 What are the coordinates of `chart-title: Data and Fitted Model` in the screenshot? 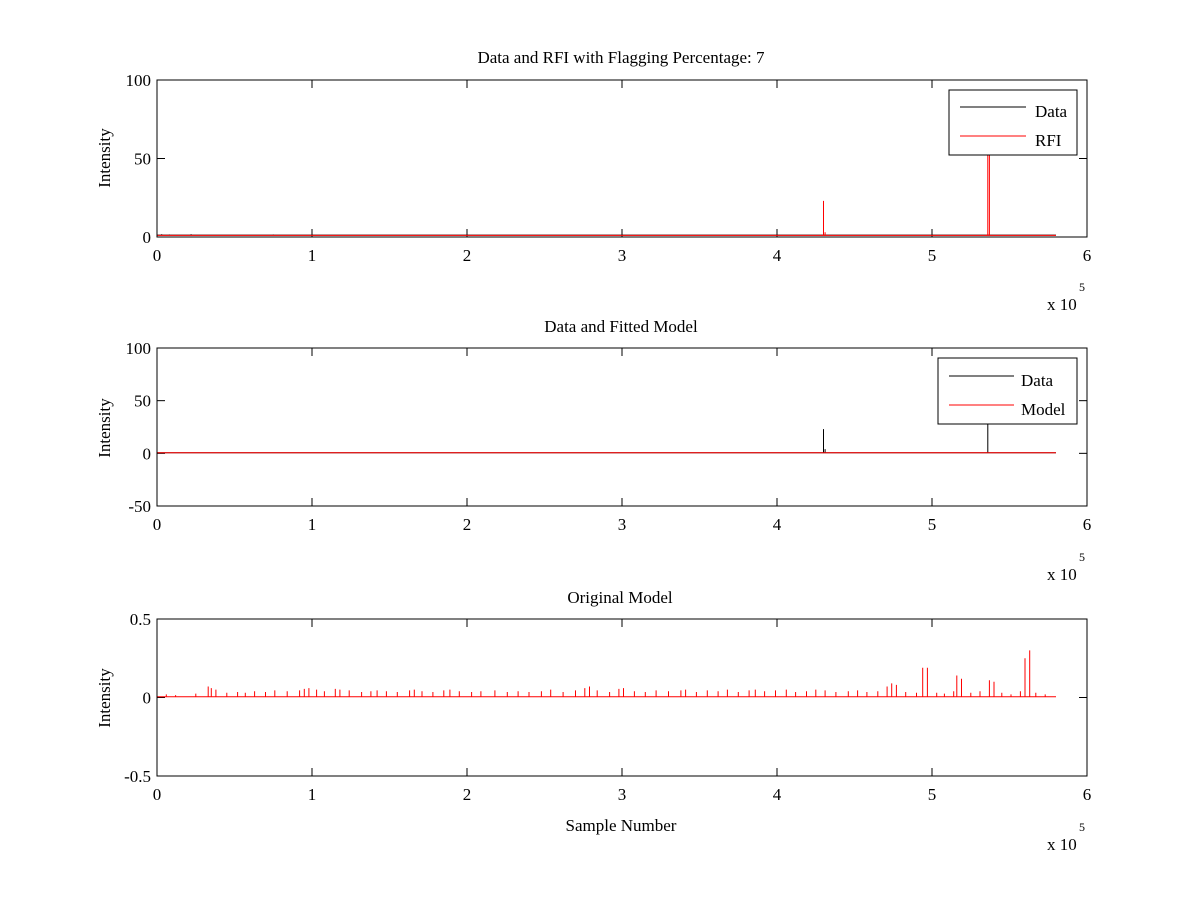 It's located at (621, 326).